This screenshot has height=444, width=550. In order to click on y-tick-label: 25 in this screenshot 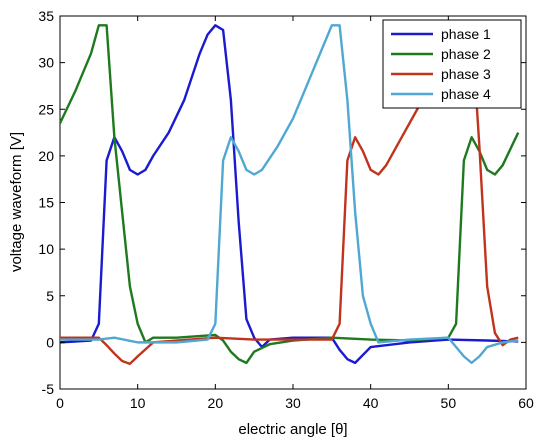, I will do `click(46, 109)`.